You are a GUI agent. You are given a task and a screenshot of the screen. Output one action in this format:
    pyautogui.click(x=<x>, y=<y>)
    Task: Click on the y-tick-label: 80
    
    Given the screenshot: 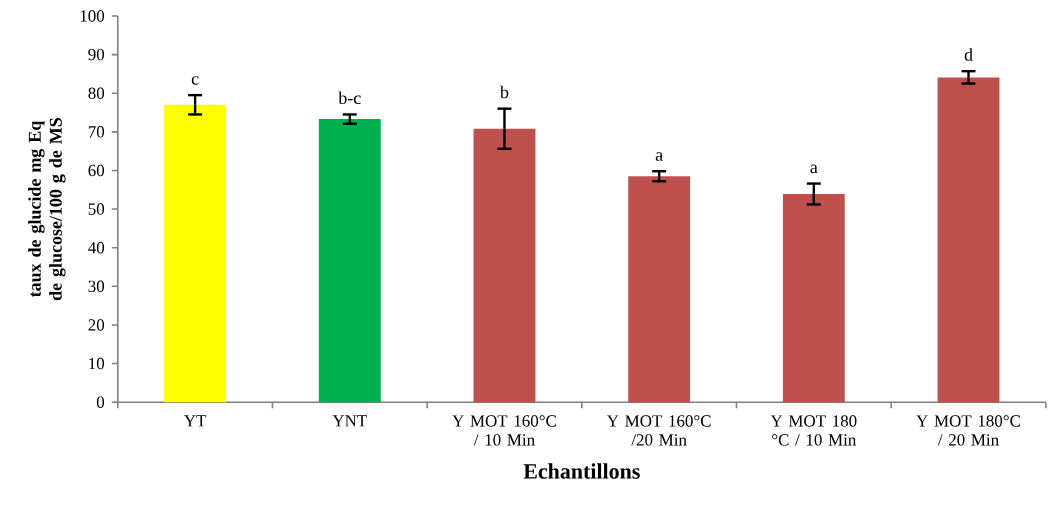 What is the action you would take?
    pyautogui.click(x=96, y=93)
    